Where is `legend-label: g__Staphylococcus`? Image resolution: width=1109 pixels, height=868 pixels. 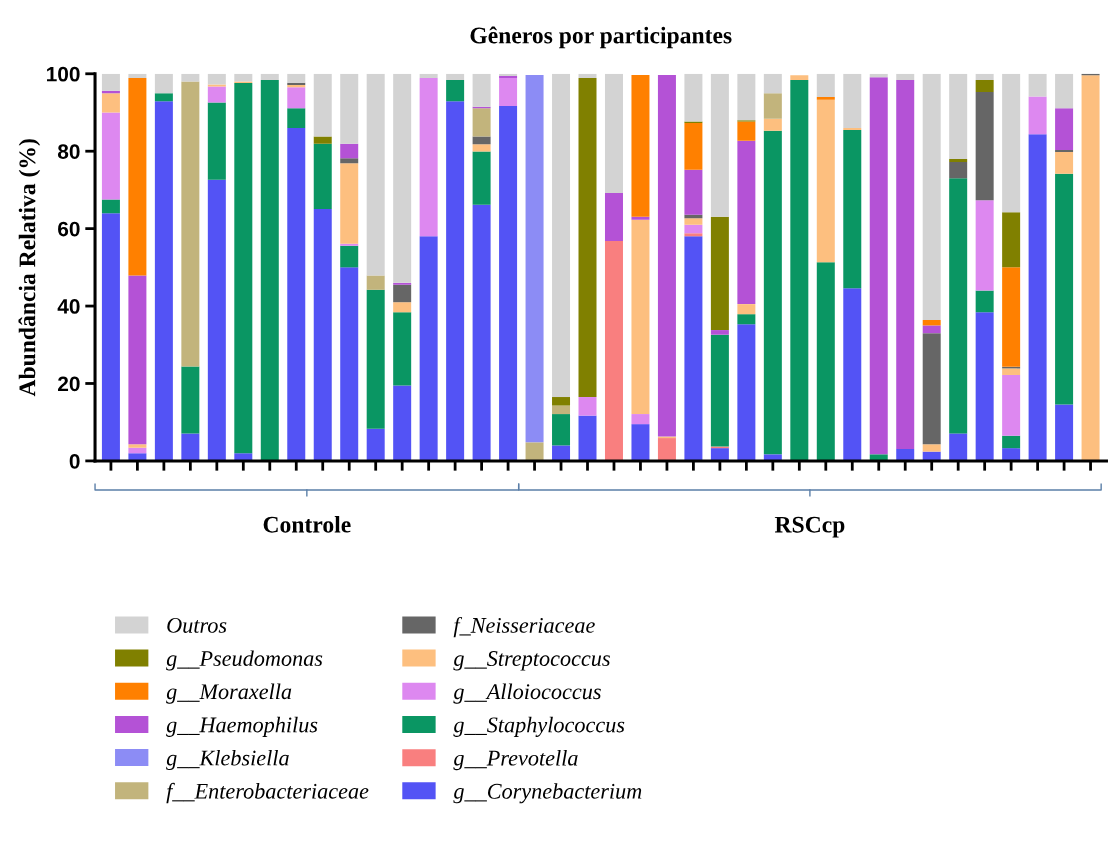
legend-label: g__Staphylococcus is located at coordinates (539, 726).